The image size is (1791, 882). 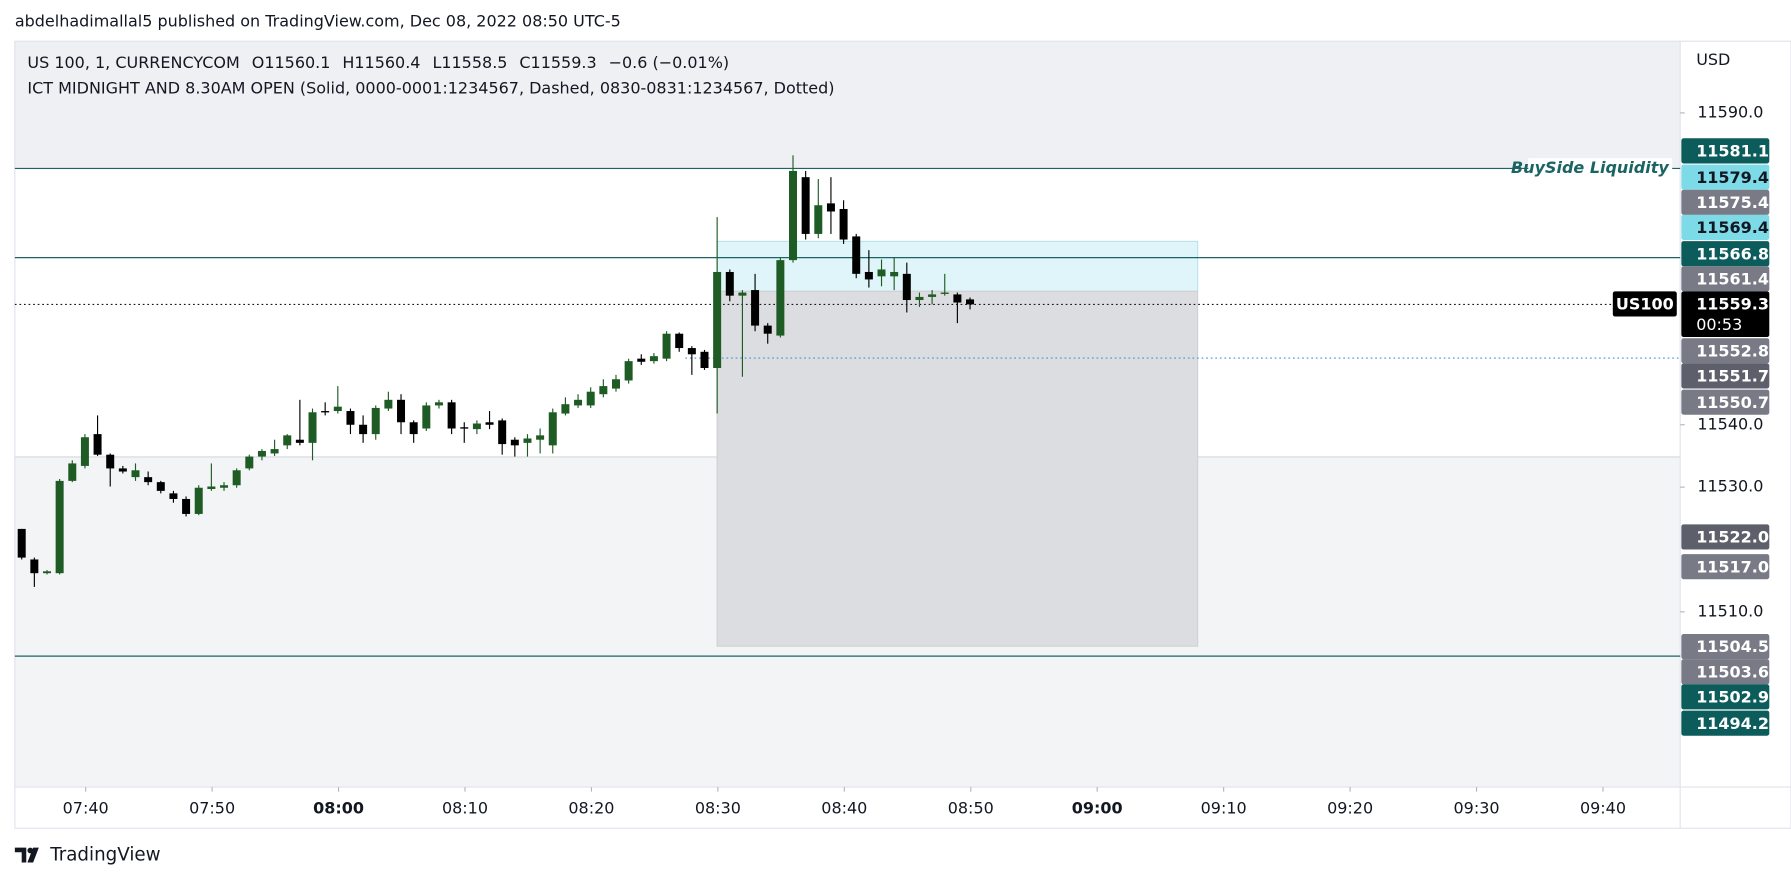 What do you see at coordinates (971, 807) in the screenshot?
I see `x-tick-label: 08:50` at bounding box center [971, 807].